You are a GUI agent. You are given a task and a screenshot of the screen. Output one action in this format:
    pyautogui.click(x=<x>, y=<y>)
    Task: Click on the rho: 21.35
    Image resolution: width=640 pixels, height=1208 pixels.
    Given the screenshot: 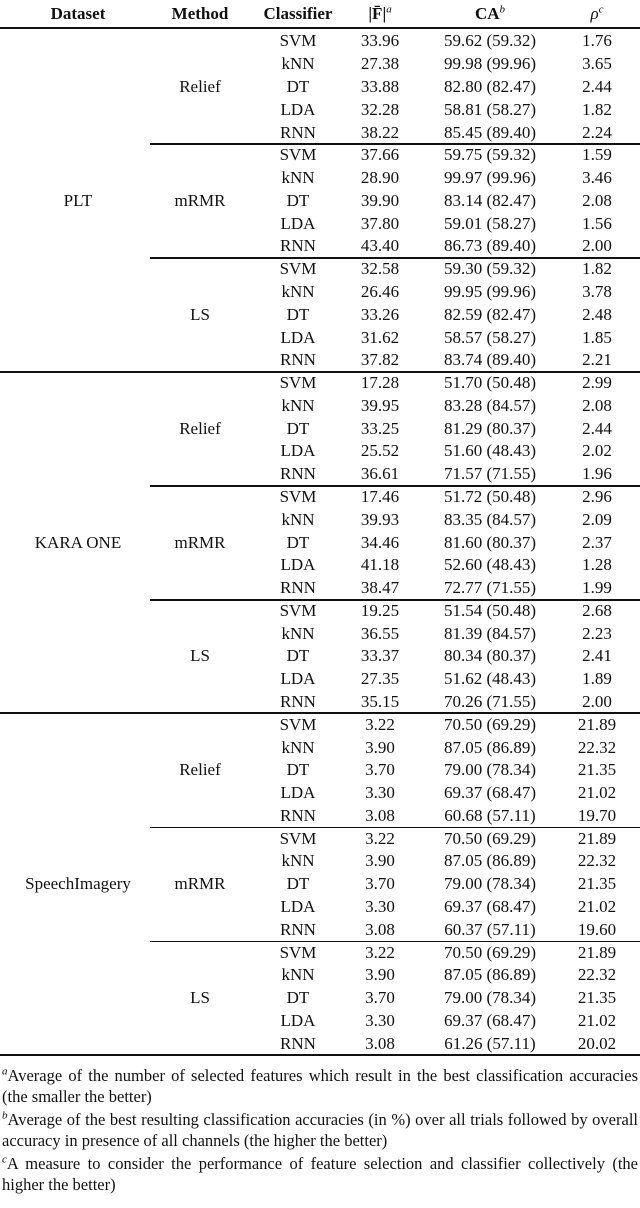 What is the action you would take?
    pyautogui.click(x=597, y=884)
    